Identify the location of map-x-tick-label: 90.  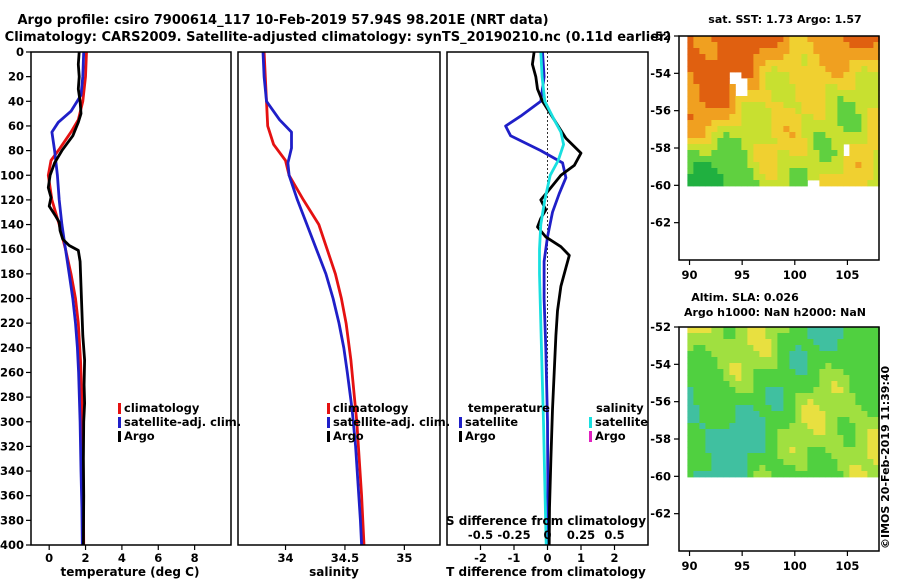
(690, 275).